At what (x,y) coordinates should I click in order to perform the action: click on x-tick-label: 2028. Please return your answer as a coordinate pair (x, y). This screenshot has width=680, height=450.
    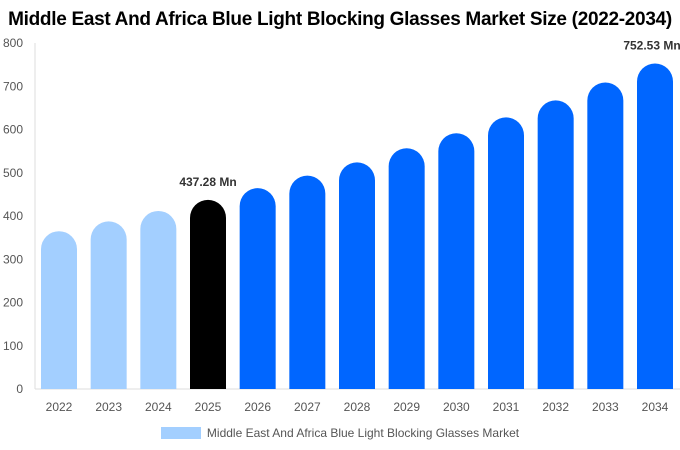
    Looking at the image, I should click on (357, 407).